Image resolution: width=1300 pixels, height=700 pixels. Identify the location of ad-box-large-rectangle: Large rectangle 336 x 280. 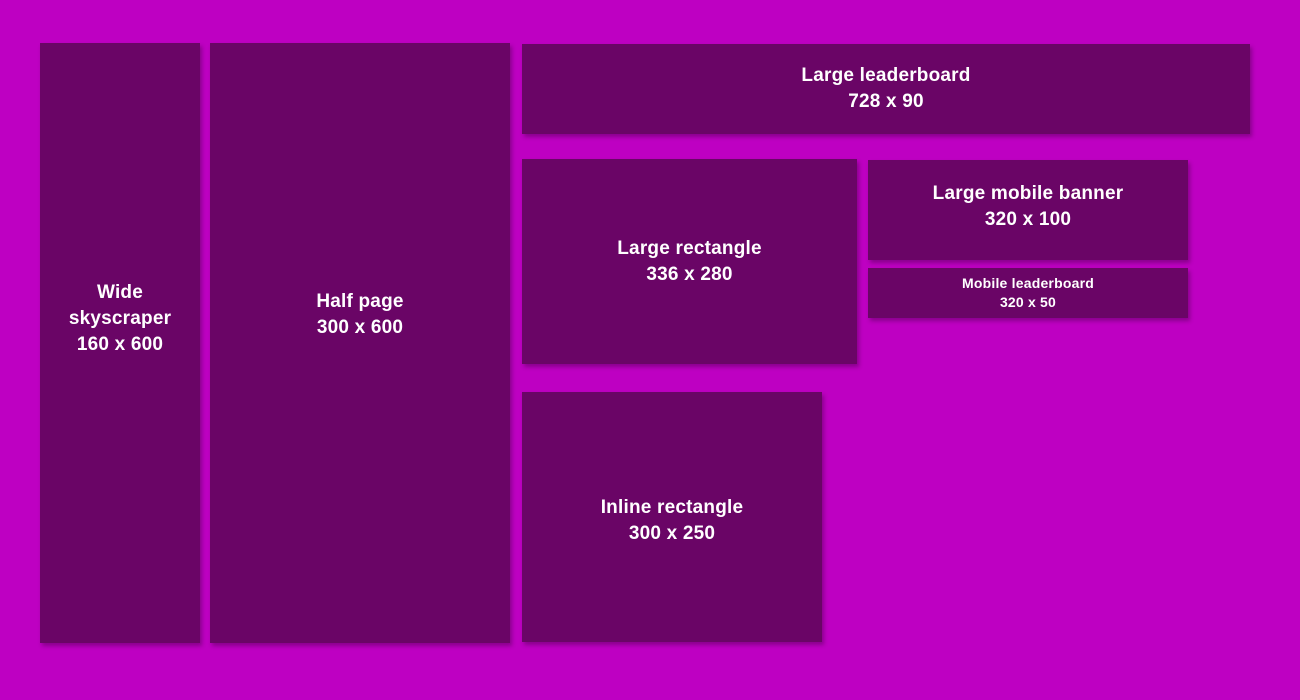
(689, 261).